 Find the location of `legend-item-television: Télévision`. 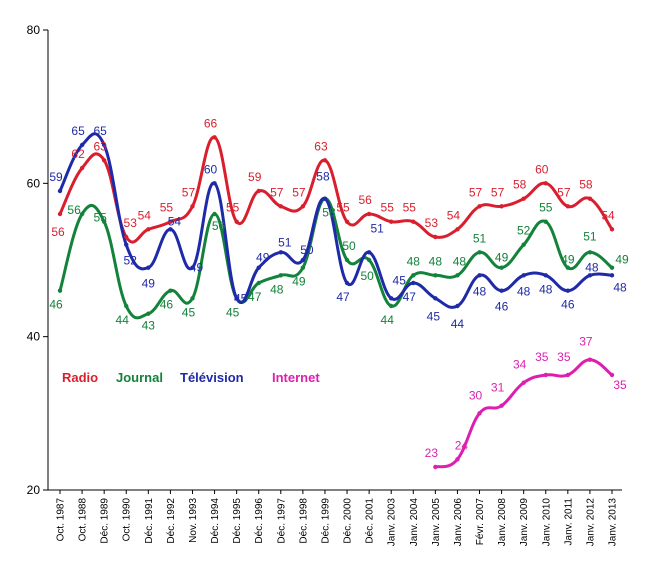

legend-item-television: Télévision is located at coordinates (212, 377).